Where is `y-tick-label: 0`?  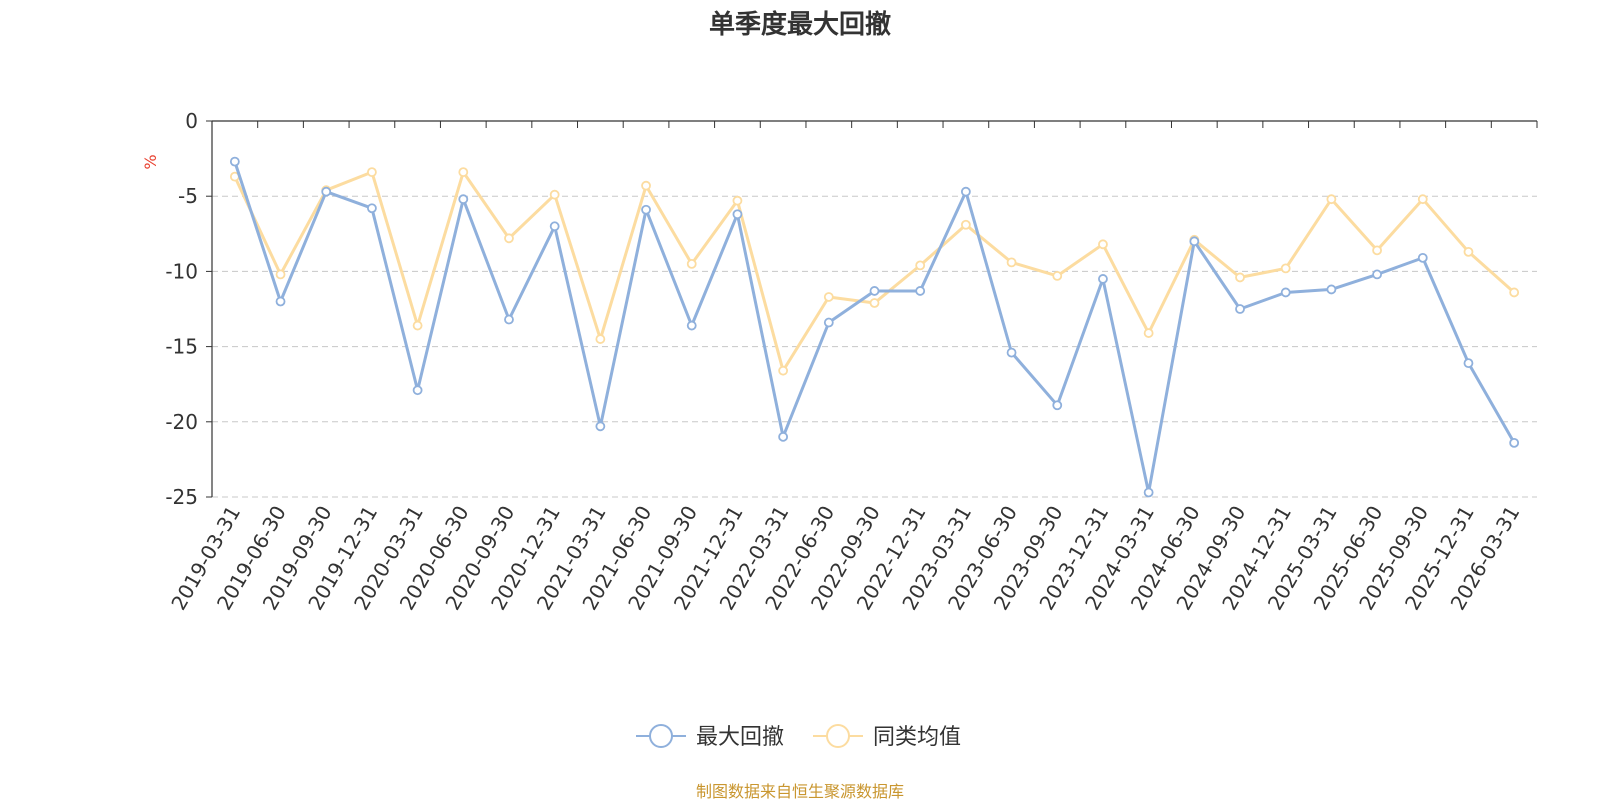 y-tick-label: 0 is located at coordinates (191, 121).